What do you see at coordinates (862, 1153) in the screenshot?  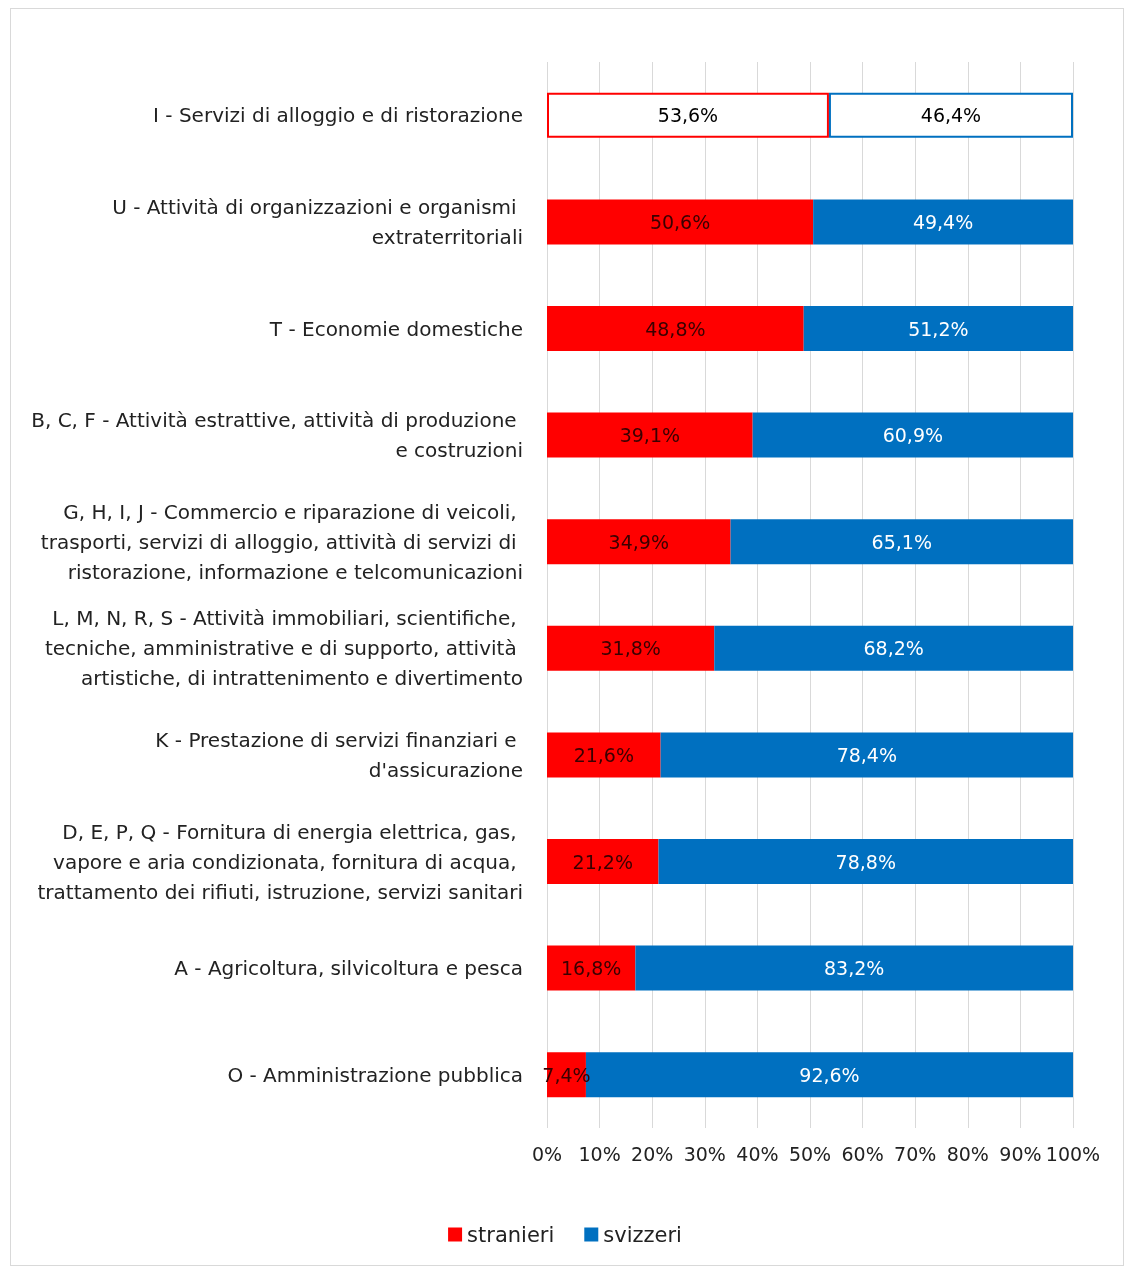 I see `x-tick-label: 60%` at bounding box center [862, 1153].